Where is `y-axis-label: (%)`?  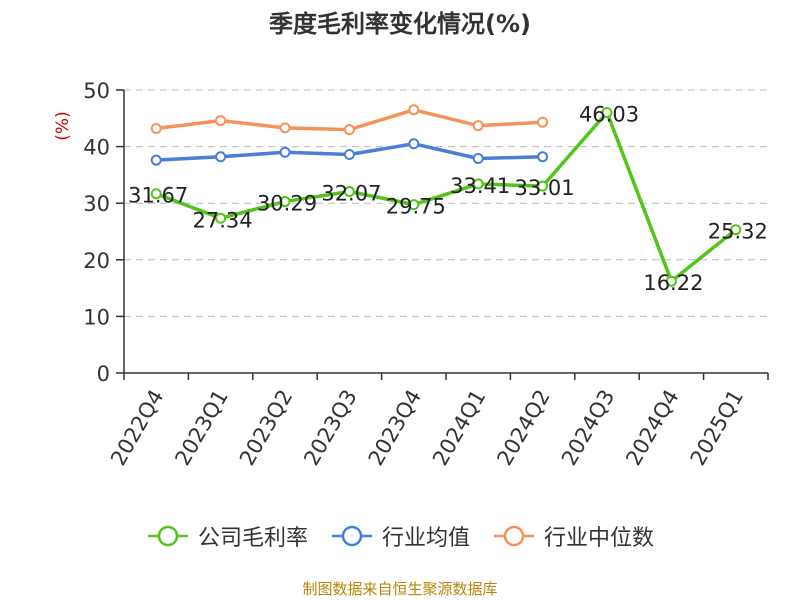 y-axis-label: (%) is located at coordinates (63, 125).